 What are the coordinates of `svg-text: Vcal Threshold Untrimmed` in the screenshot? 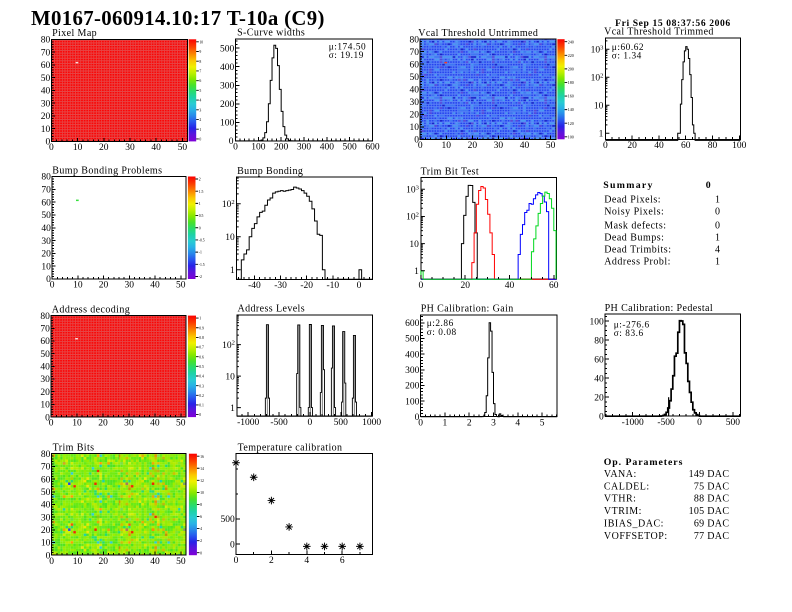 It's located at (478, 33).